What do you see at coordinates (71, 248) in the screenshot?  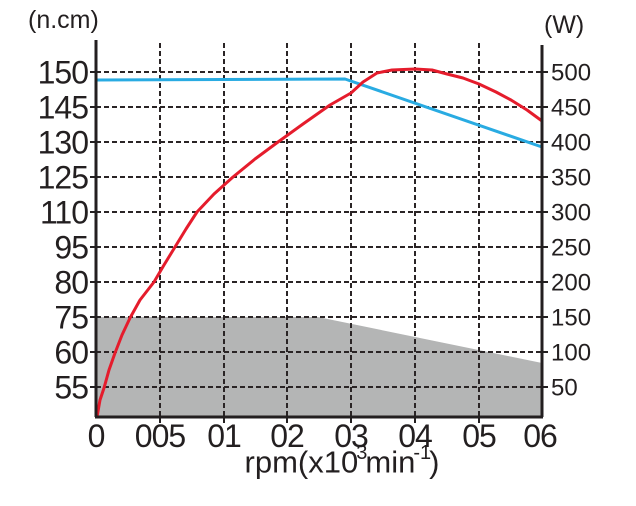 I see `left-tick-label: 95` at bounding box center [71, 248].